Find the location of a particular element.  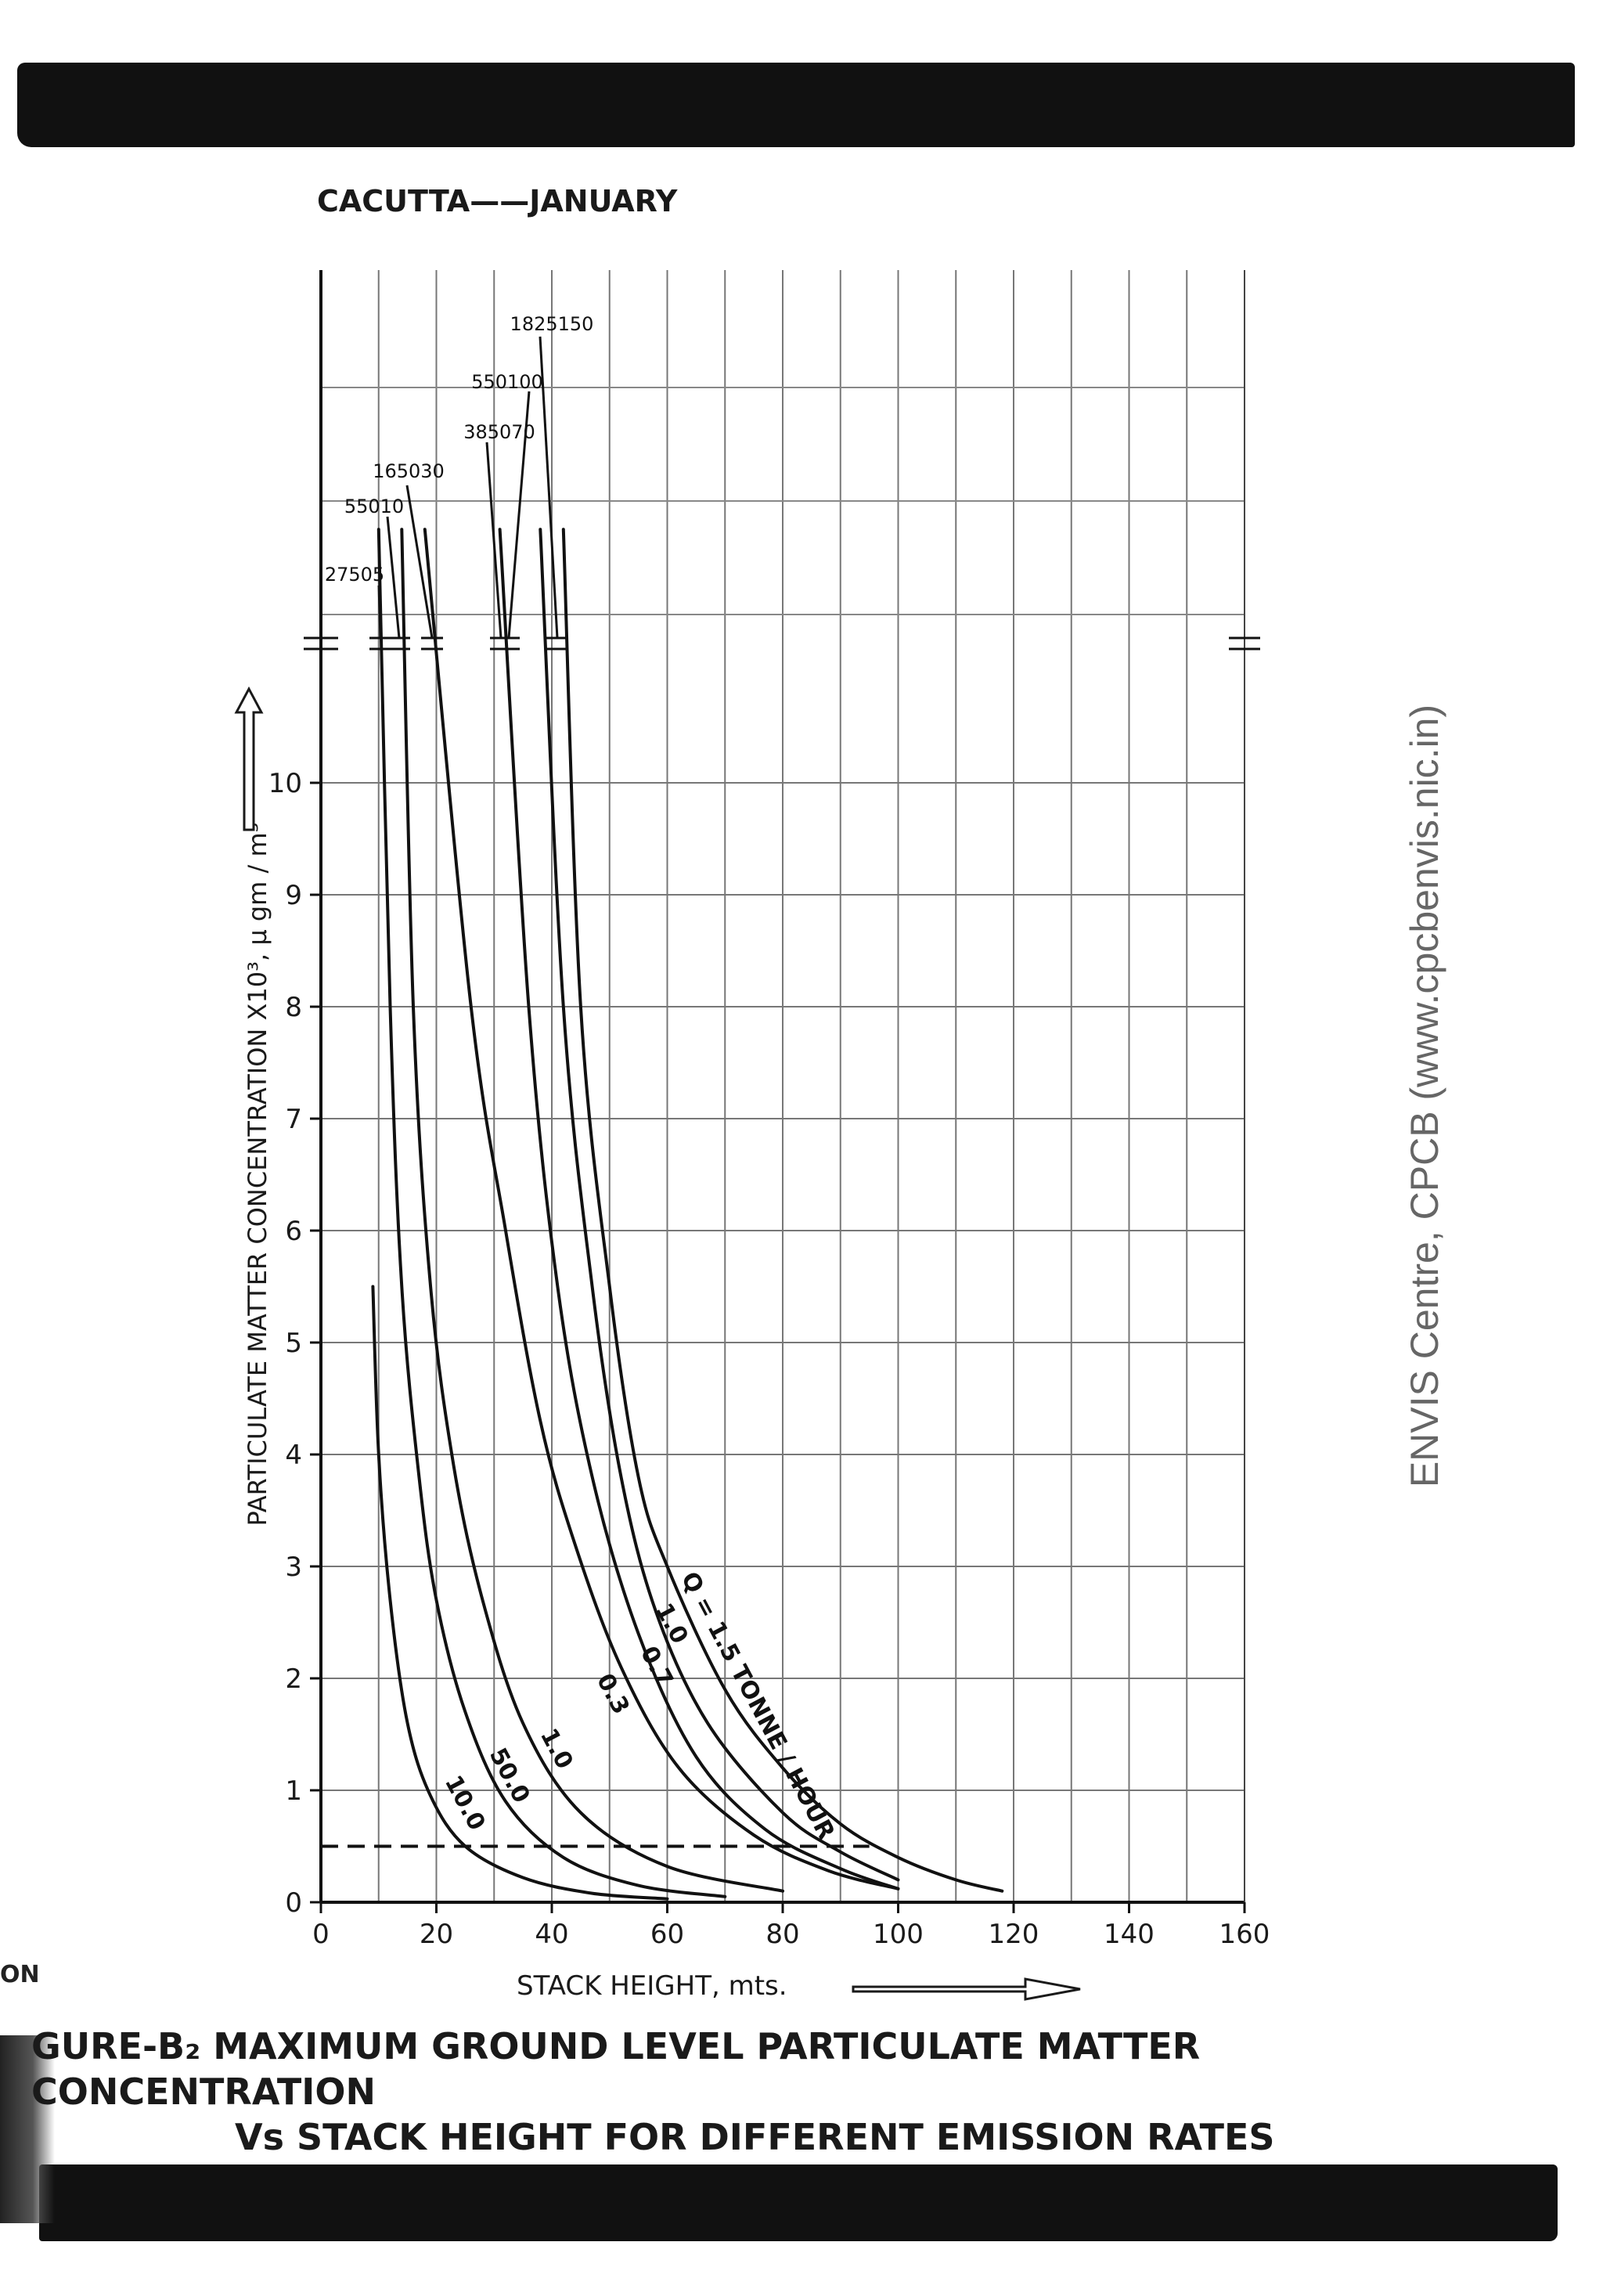

y-tick-label: 9 is located at coordinates (293, 895).